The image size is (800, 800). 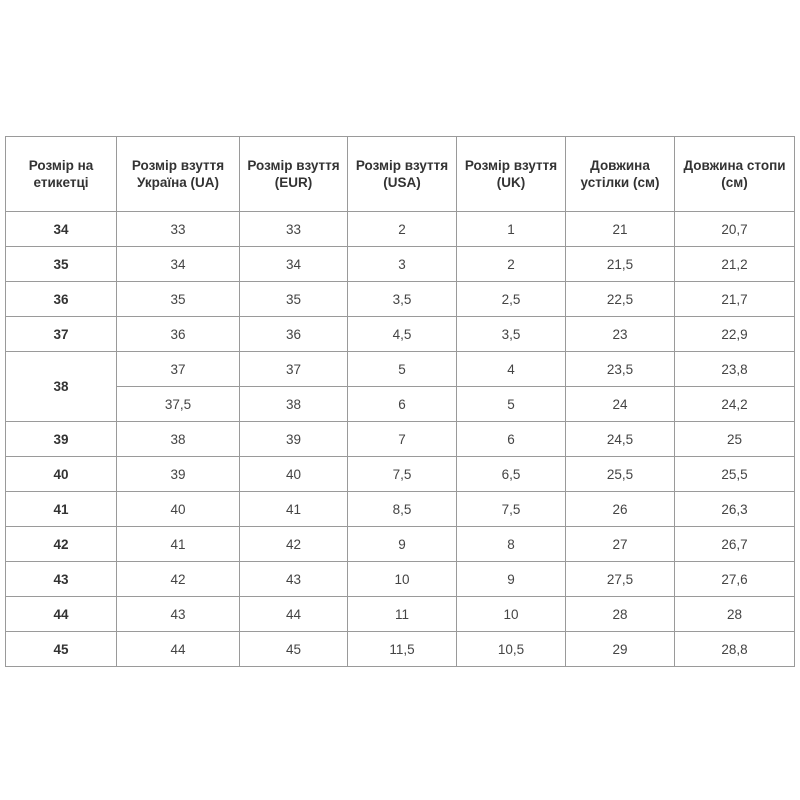 What do you see at coordinates (61, 509) in the screenshot?
I see `size-label-cell: 41` at bounding box center [61, 509].